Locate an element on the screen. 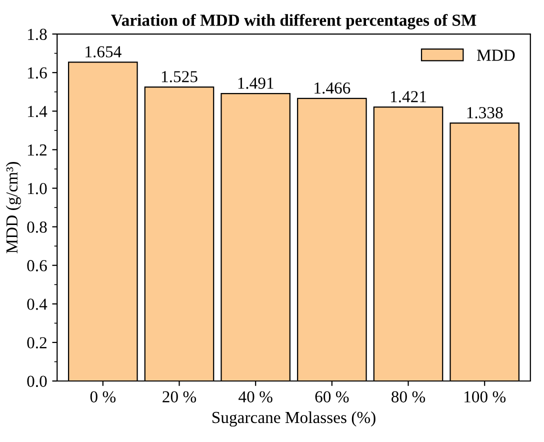 The image size is (544, 442). data-label: 1.654 is located at coordinates (104, 52).